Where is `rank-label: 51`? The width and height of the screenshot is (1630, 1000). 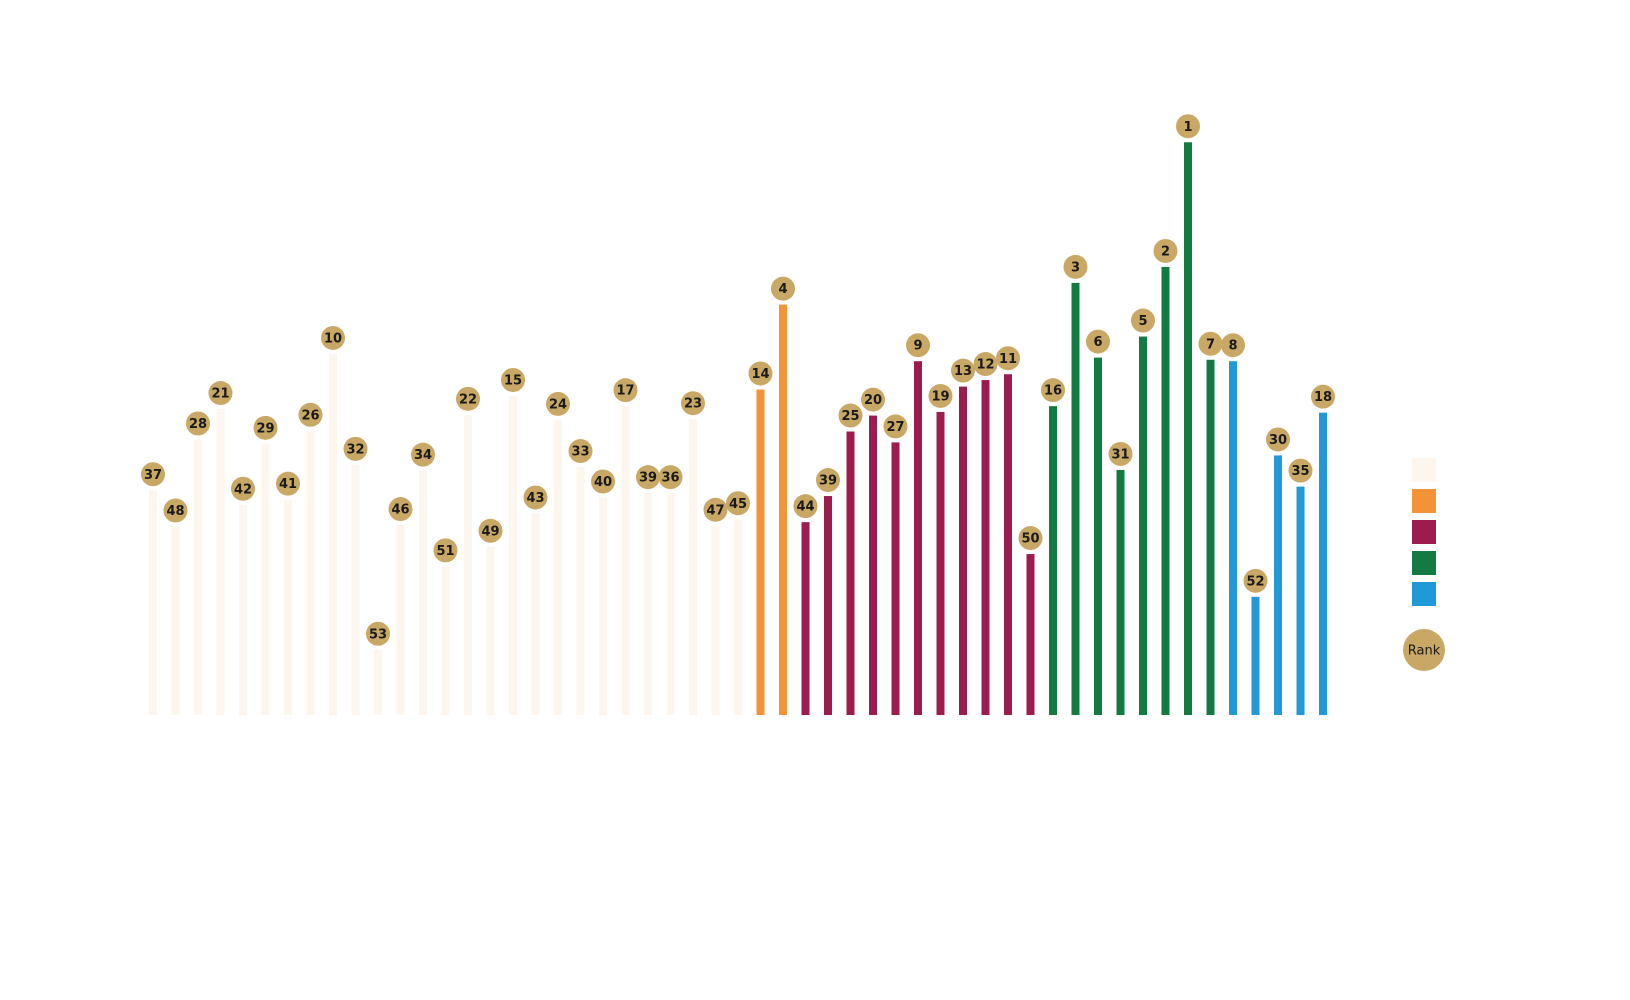 rank-label: 51 is located at coordinates (445, 551).